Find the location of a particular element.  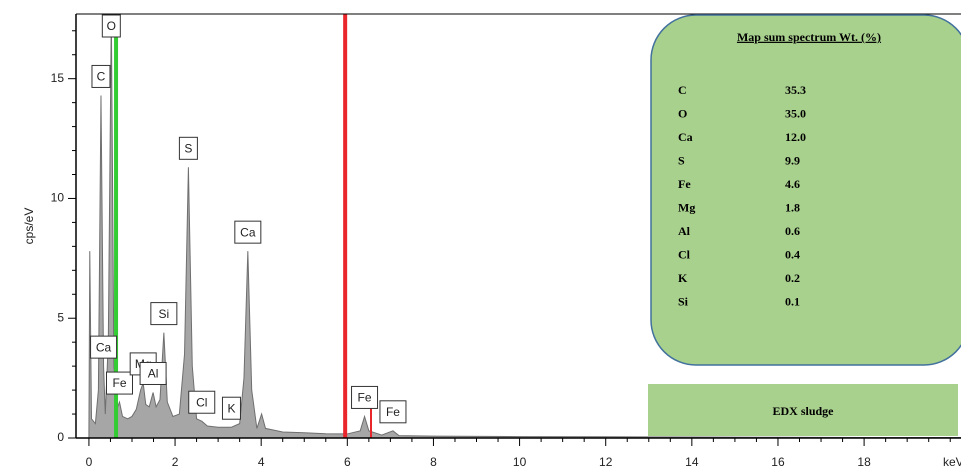

inset-value: 35.0 is located at coordinates (795, 113).